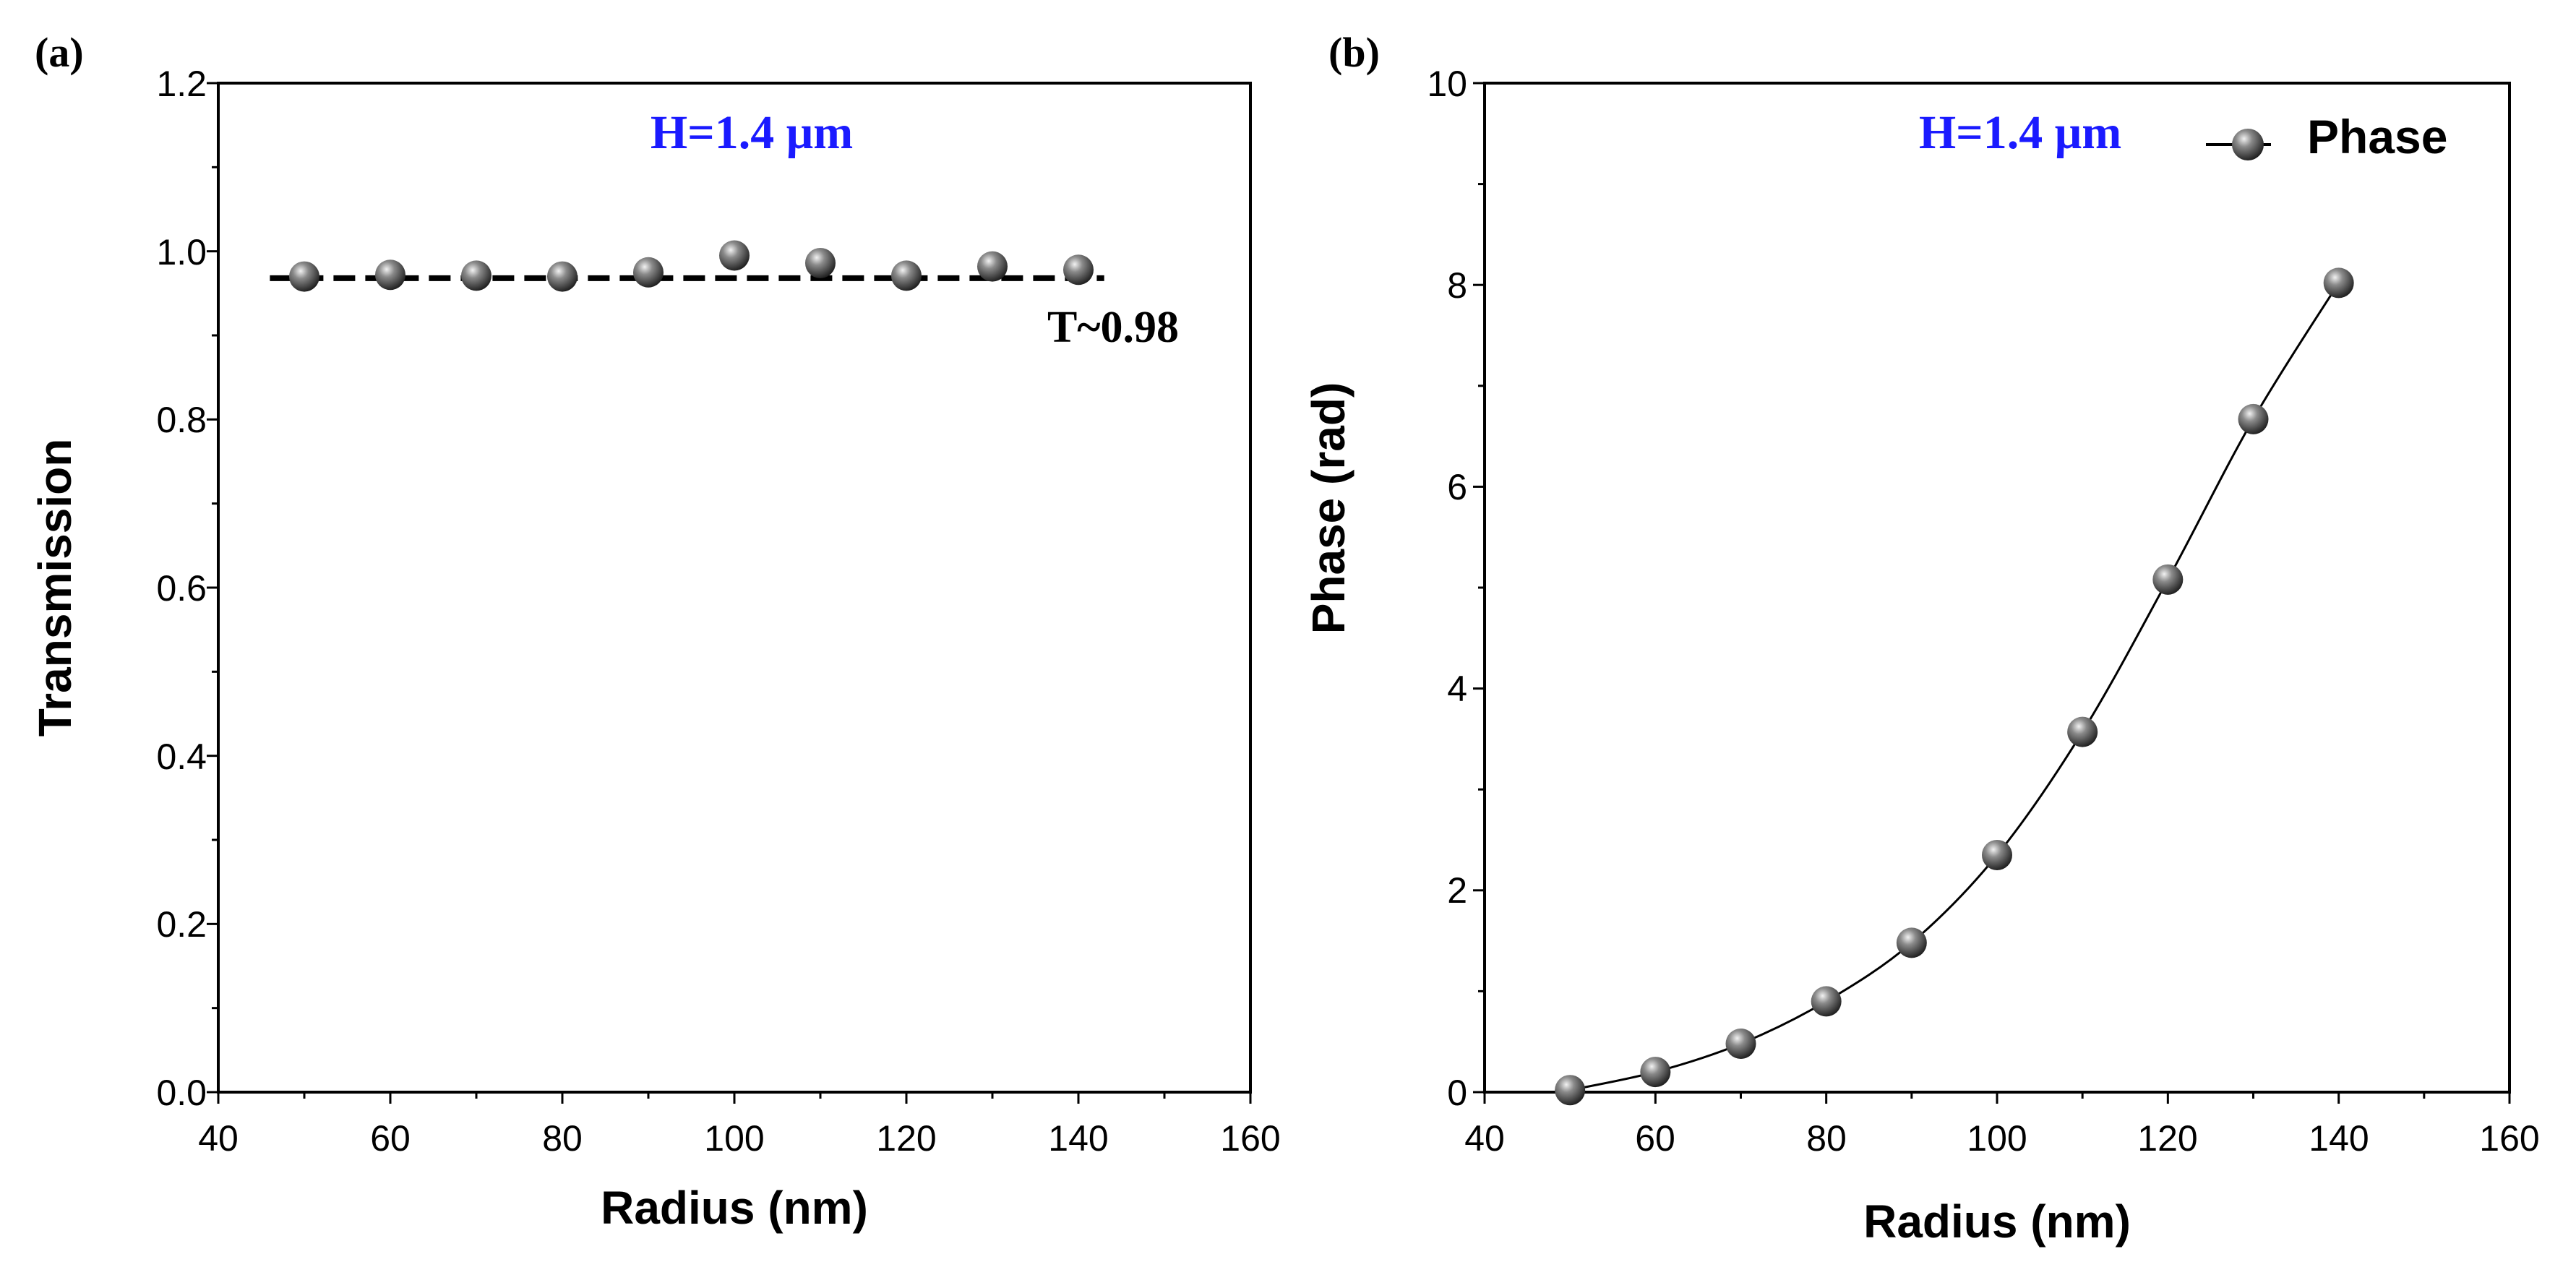  Describe the element at coordinates (906, 1138) in the screenshot. I see `panel-a-x-tick-label-4: 120` at that location.